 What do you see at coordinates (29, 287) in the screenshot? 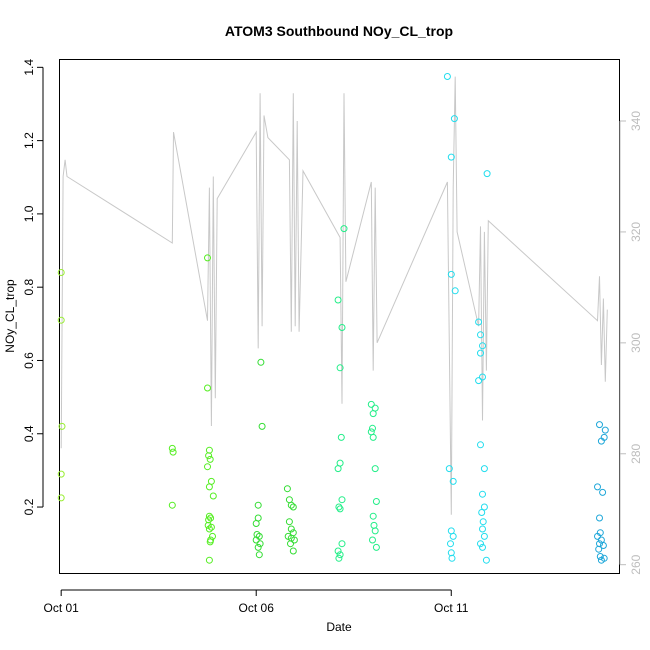
I see `y-tick-label: 0.8` at bounding box center [29, 287].